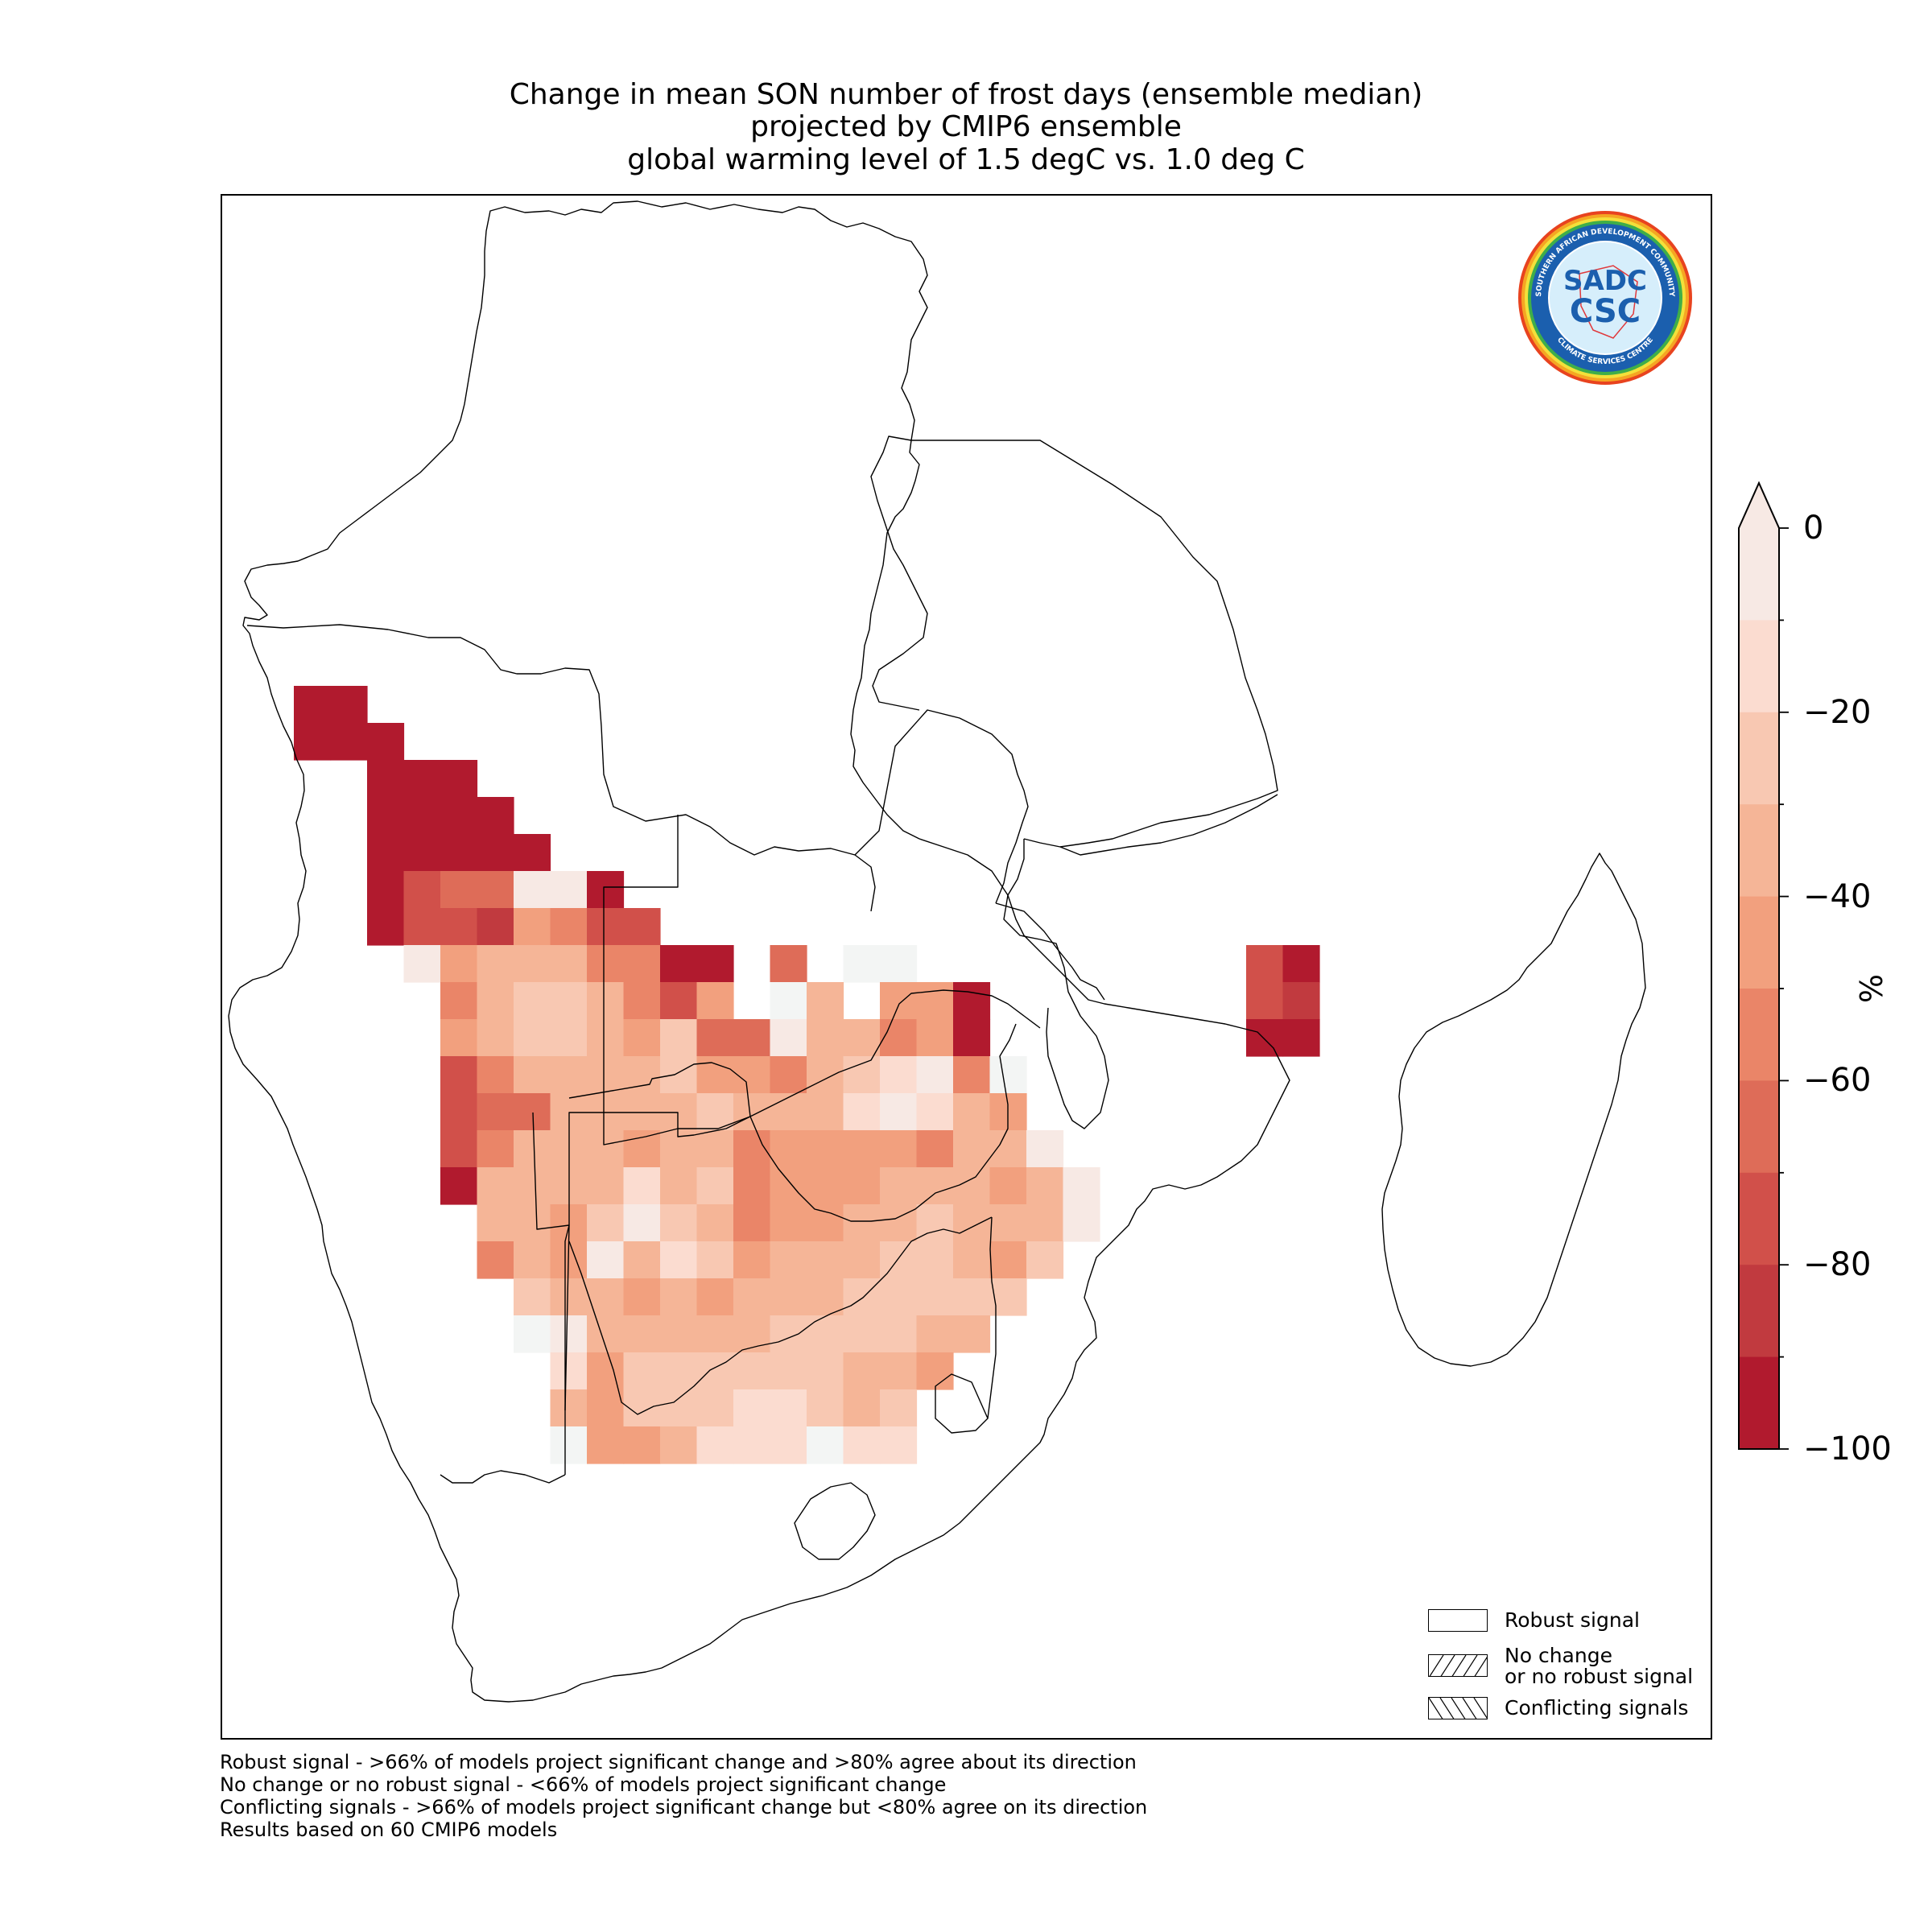  Describe the element at coordinates (1458, 1620) in the screenshot. I see `legend-swatch-robust` at that location.